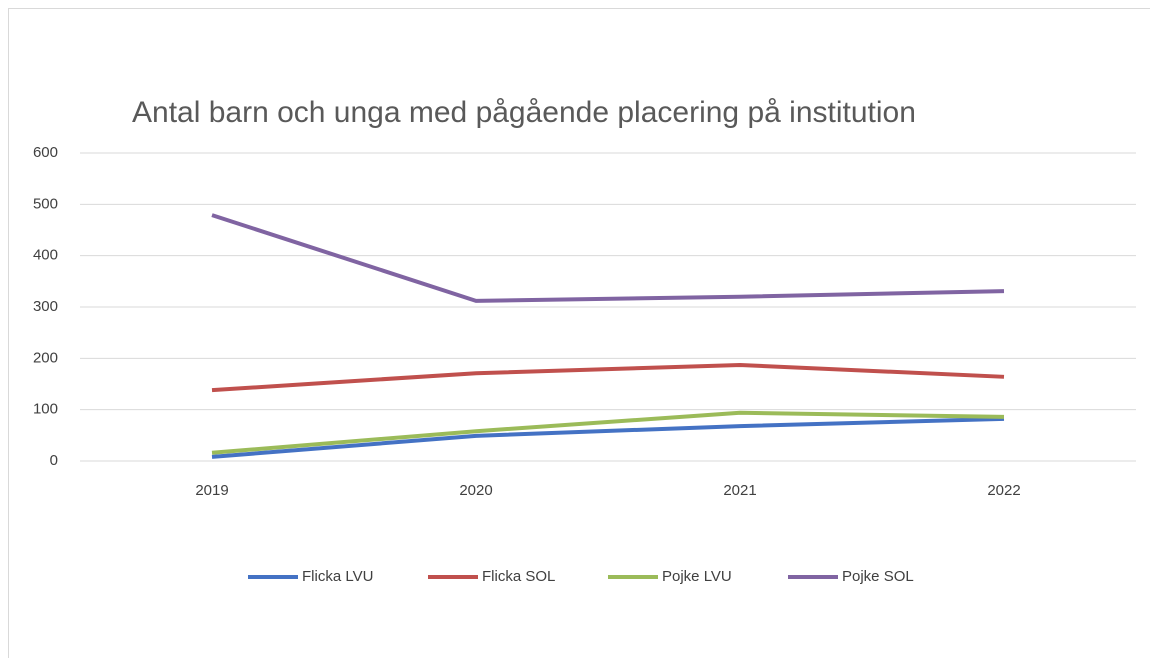  I want to click on y-tick-label: 500, so click(45, 203).